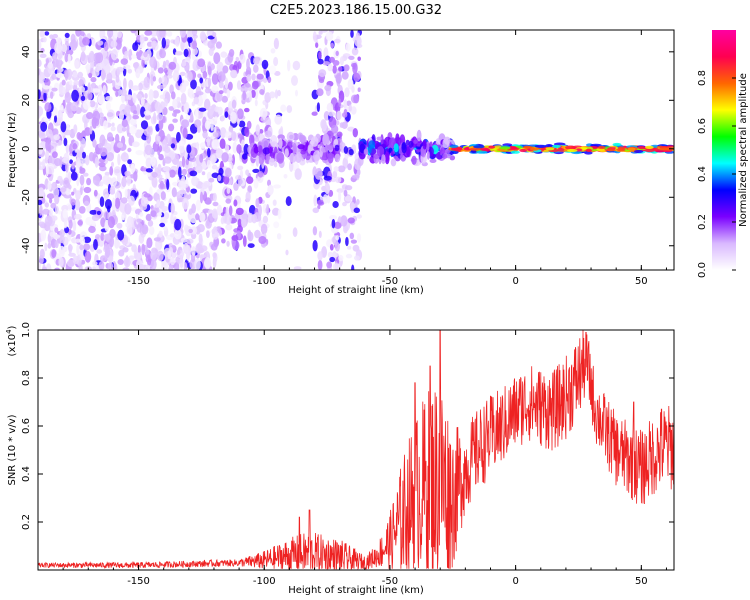  What do you see at coordinates (26, 330) in the screenshot?
I see `snr-y-tick-label: 1.0` at bounding box center [26, 330].